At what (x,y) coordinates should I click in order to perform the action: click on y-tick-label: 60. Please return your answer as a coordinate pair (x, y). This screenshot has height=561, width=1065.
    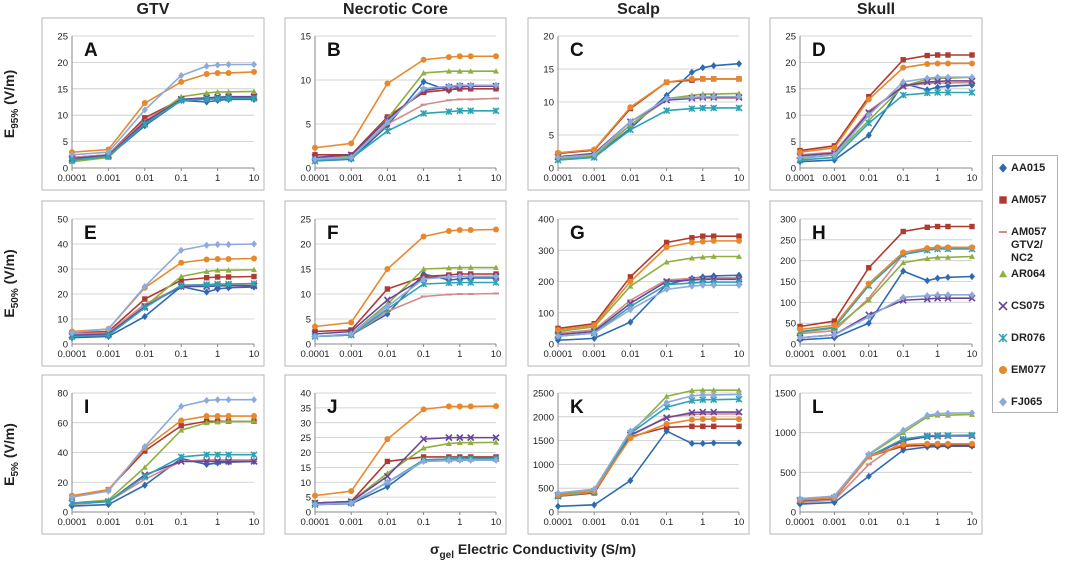
    Looking at the image, I should click on (62, 423).